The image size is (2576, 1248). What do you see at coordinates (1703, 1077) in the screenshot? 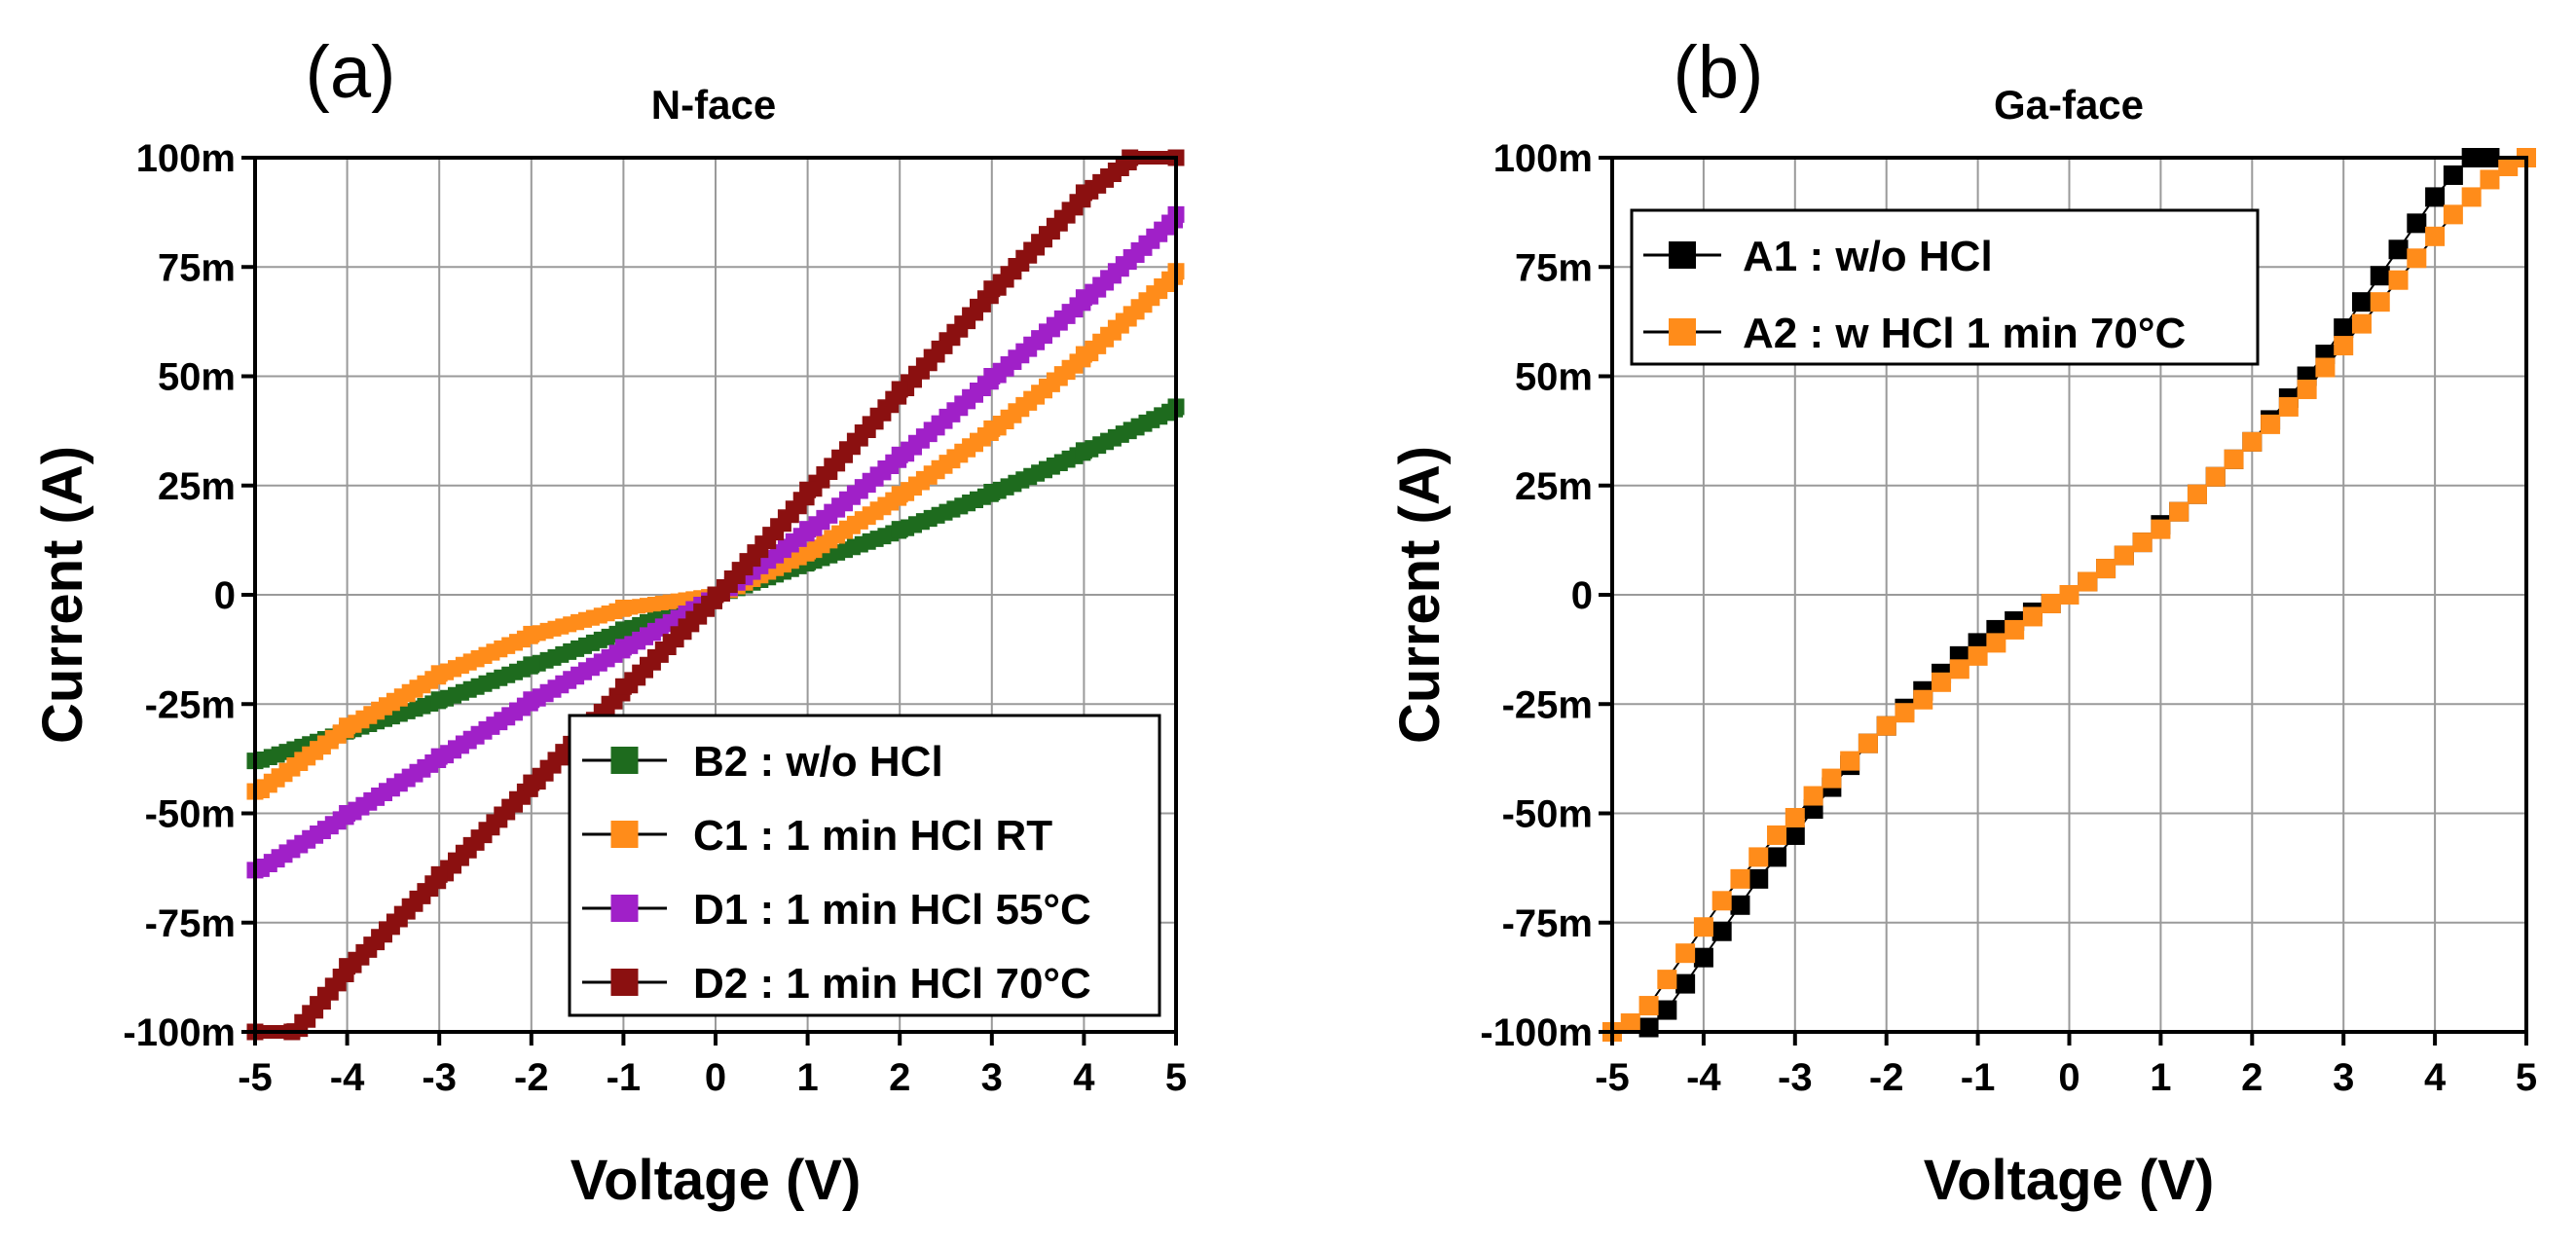
I see `panel-b-x-tick-label-1: -4` at bounding box center [1703, 1077].